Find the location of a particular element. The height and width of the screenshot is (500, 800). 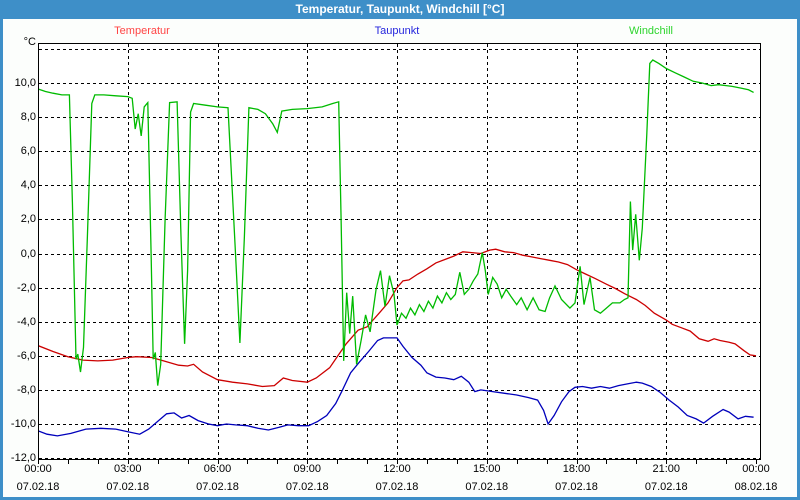

window-titlebar: Temperatur, Taupunkt, Windchill [°C] is located at coordinates (400, 9).